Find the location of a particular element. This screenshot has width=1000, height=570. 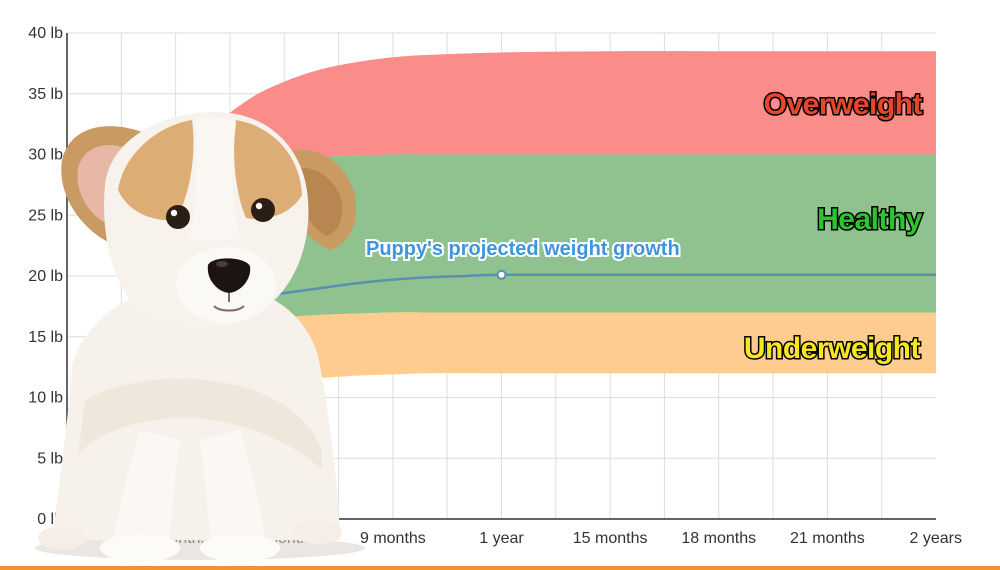

growth-line-layer is located at coordinates (573, 286).